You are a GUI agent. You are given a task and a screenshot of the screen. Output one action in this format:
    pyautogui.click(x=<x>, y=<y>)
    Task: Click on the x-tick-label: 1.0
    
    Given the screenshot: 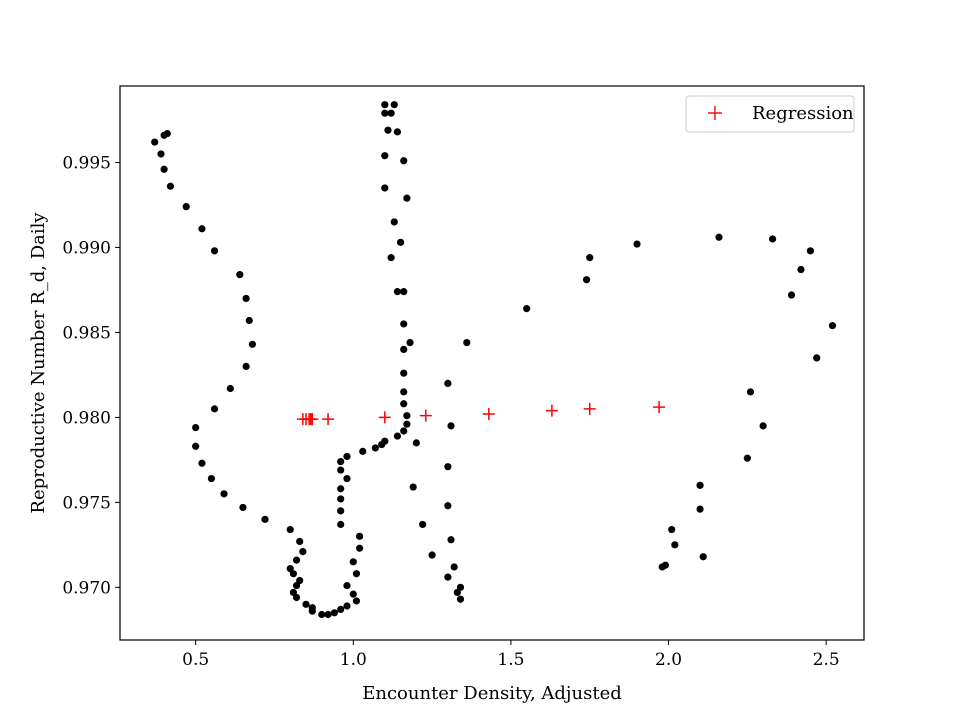 What is the action you would take?
    pyautogui.click(x=353, y=660)
    